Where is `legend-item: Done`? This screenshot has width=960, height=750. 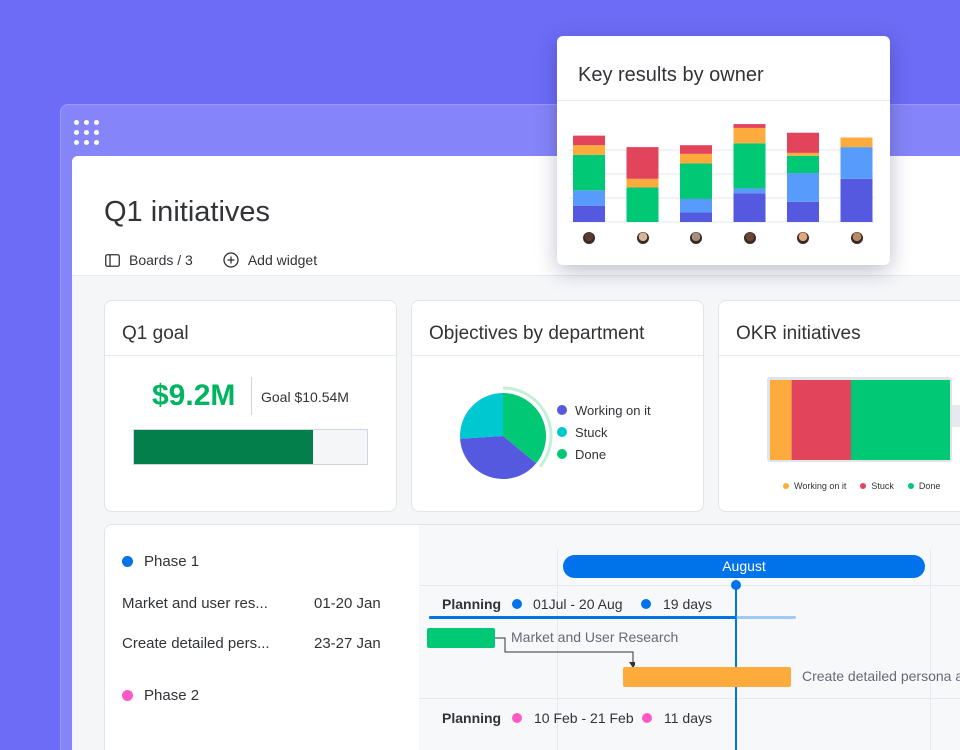 legend-item: Done is located at coordinates (604, 454).